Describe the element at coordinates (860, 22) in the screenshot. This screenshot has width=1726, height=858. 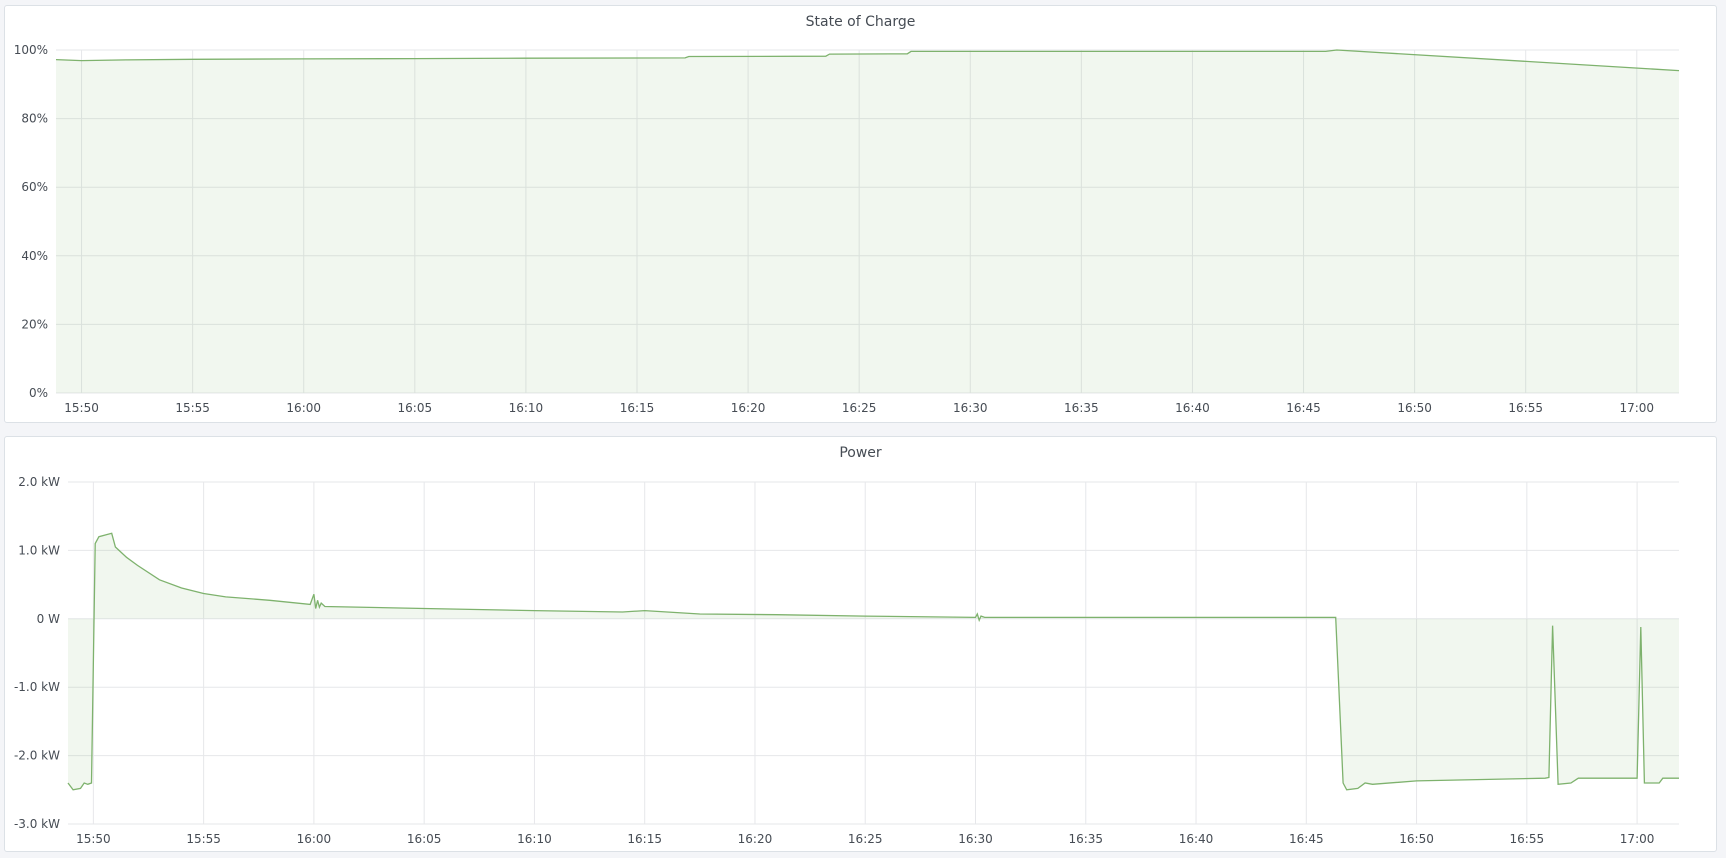
I see `panel-title: State of Charge` at that location.